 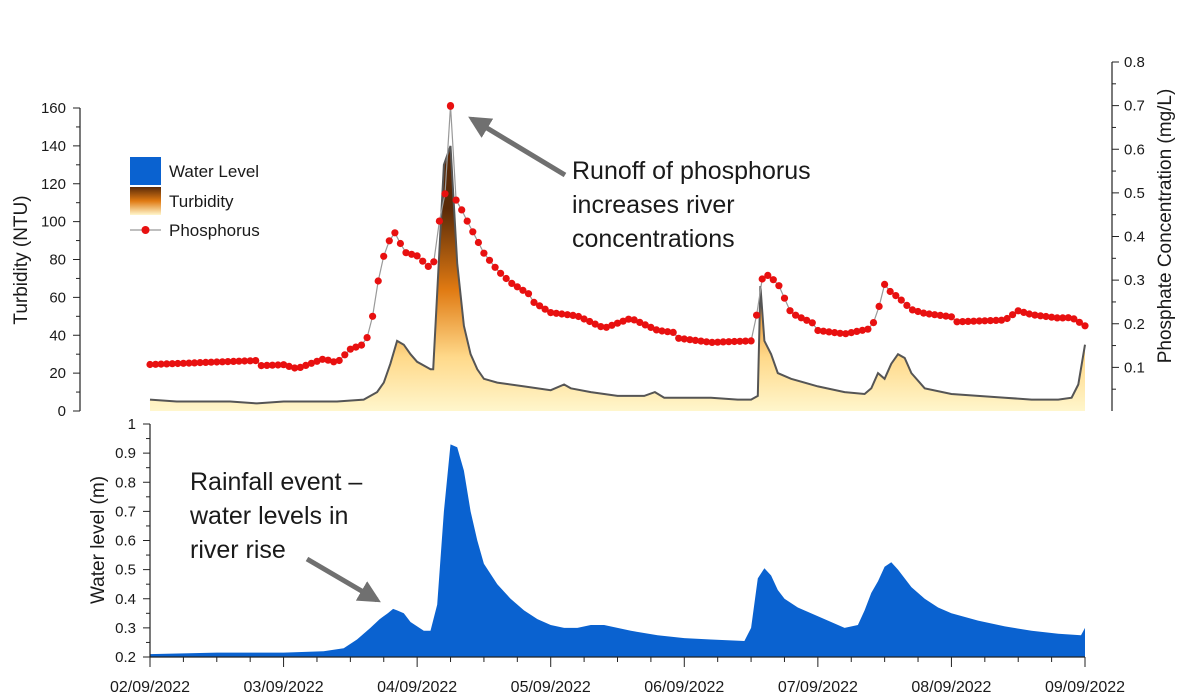 What do you see at coordinates (818, 687) in the screenshot?
I see `x-tick-label: 07/09/2022` at bounding box center [818, 687].